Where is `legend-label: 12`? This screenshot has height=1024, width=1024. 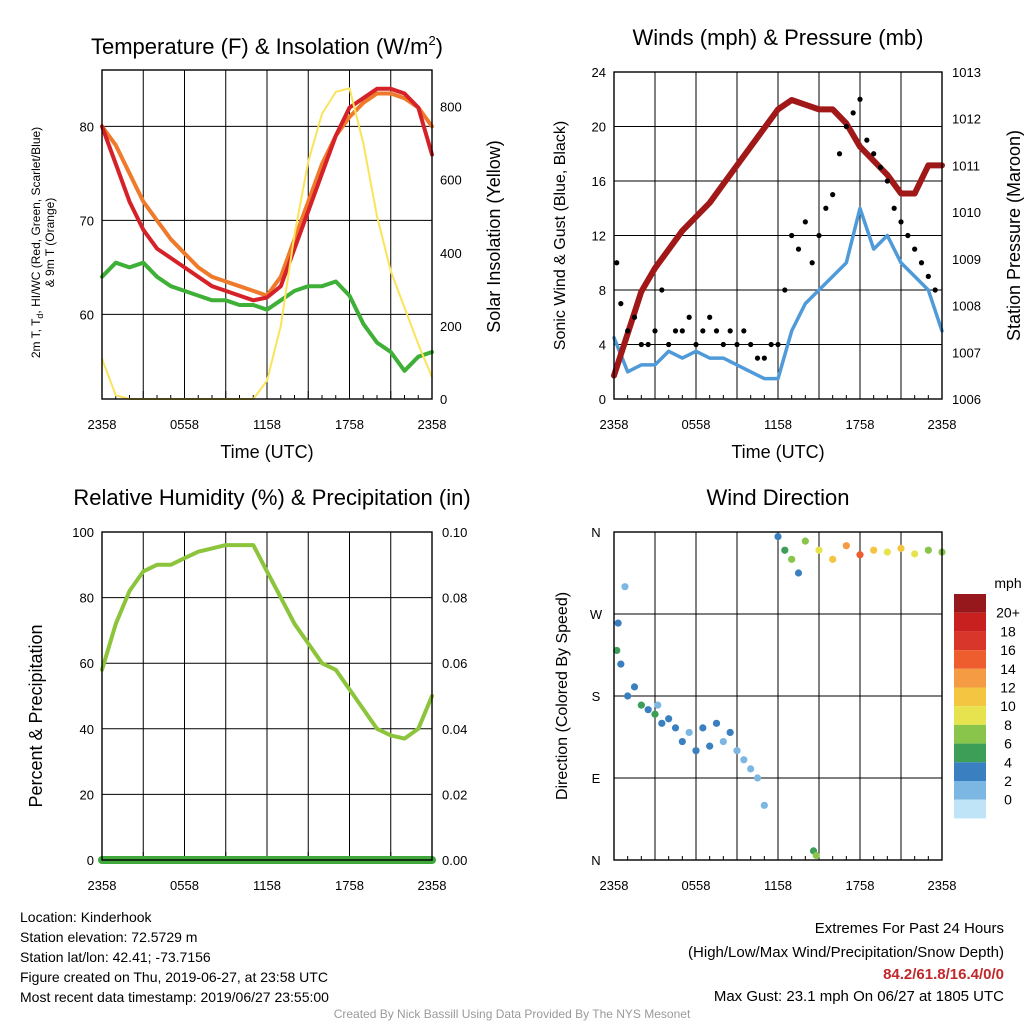 legend-label: 12 is located at coordinates (1008, 688).